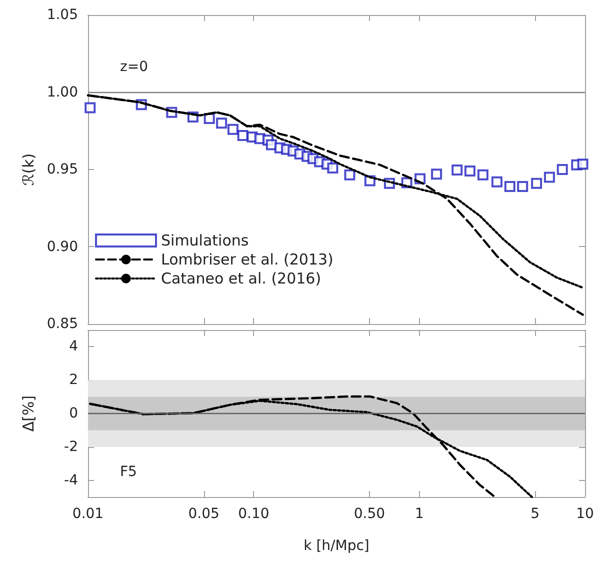 This screenshot has height=563, width=600. I want to click on y-tick-label: 1.05, so click(62, 15).